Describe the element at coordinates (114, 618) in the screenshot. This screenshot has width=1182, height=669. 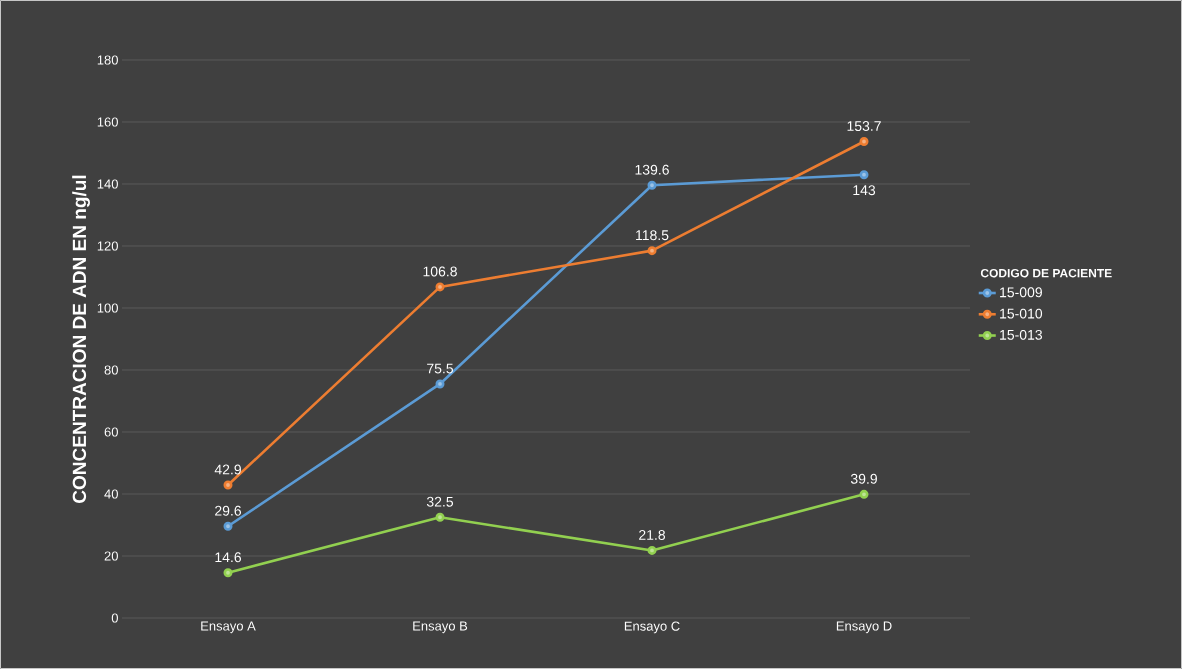
I see `y-tick-label: 0` at that location.